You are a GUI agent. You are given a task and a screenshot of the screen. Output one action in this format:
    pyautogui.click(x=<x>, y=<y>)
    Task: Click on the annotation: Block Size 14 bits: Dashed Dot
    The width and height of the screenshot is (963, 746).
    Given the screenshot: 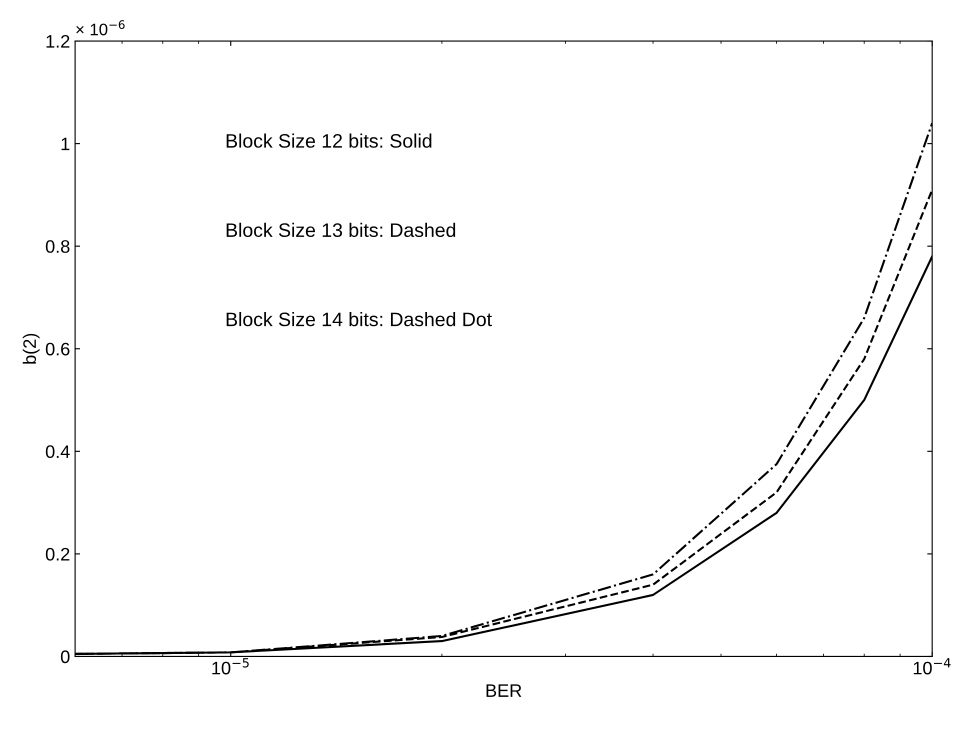 What is the action you would take?
    pyautogui.click(x=359, y=319)
    